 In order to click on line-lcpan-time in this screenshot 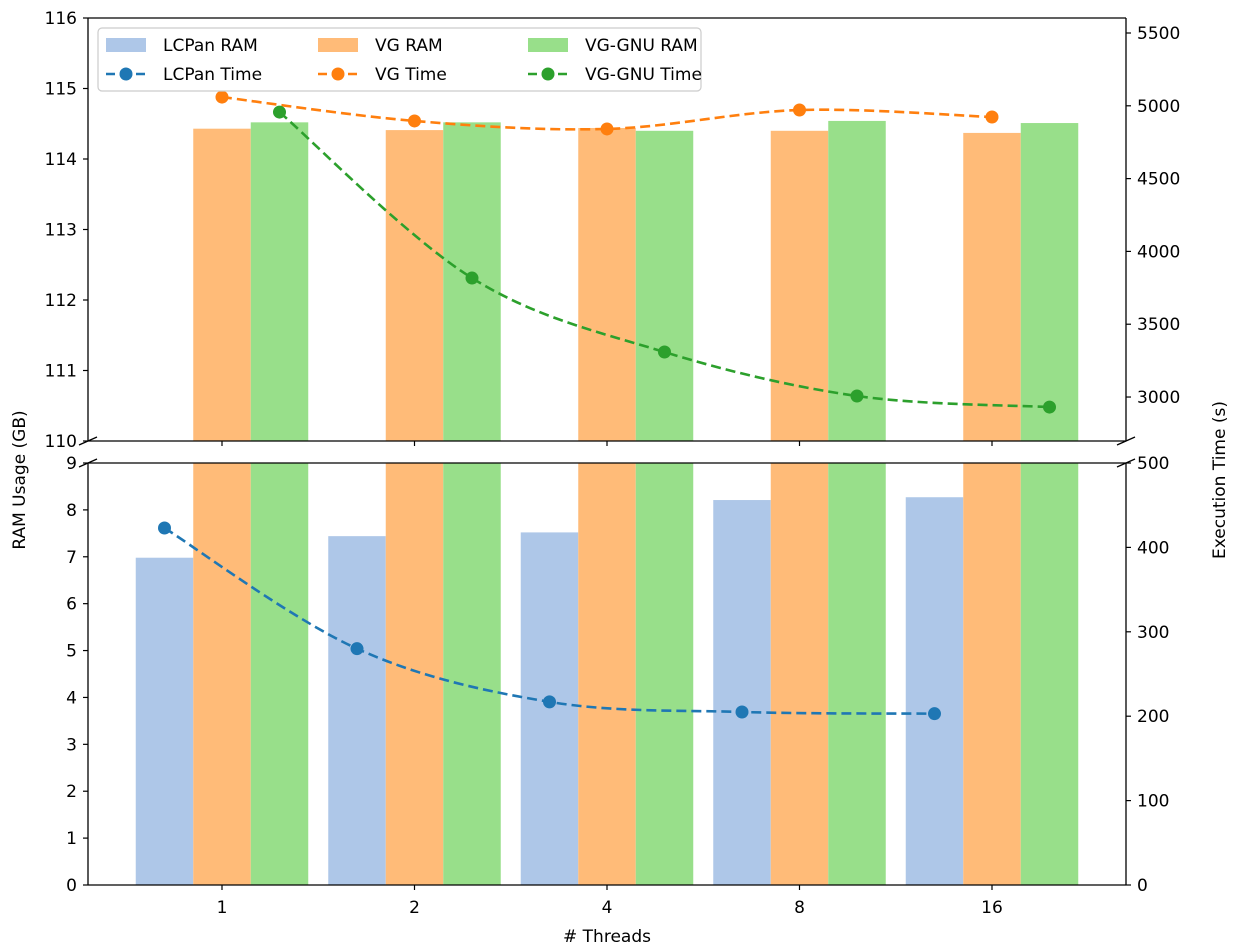, I will do `click(549, 620)`.